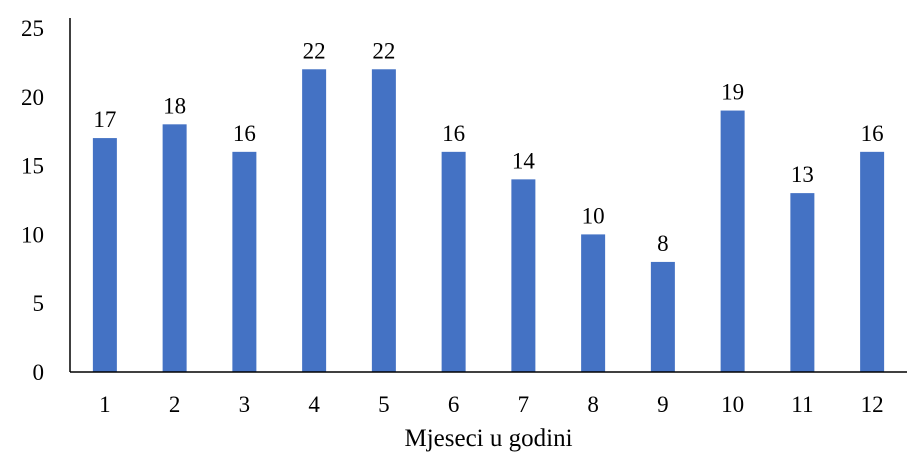 This screenshot has width=917, height=454. Describe the element at coordinates (802, 174) in the screenshot. I see `data-label: 13` at that location.